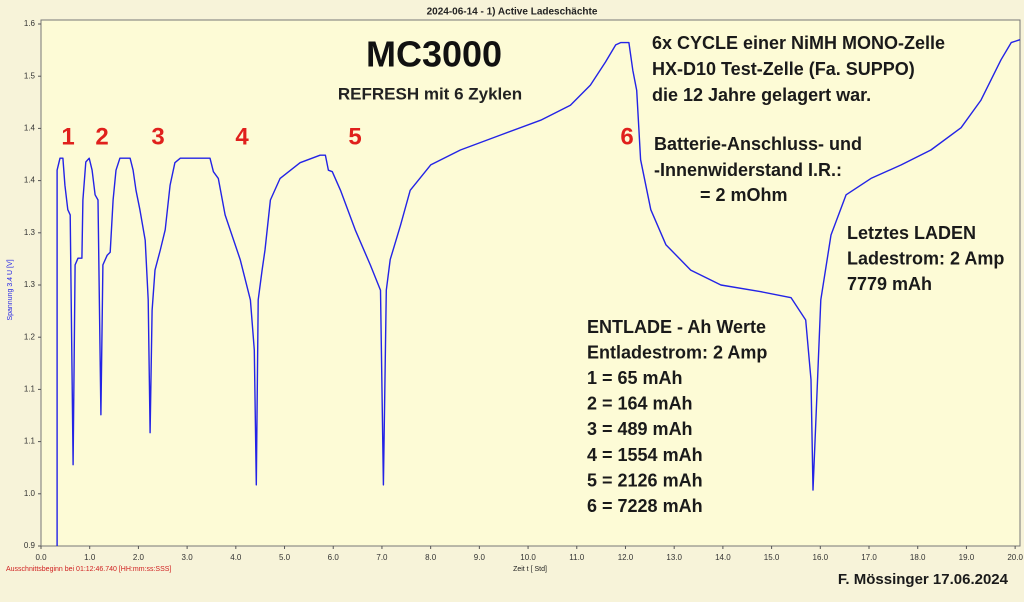  What do you see at coordinates (30, 545) in the screenshot?
I see `y-tick-label: 0.9` at bounding box center [30, 545].